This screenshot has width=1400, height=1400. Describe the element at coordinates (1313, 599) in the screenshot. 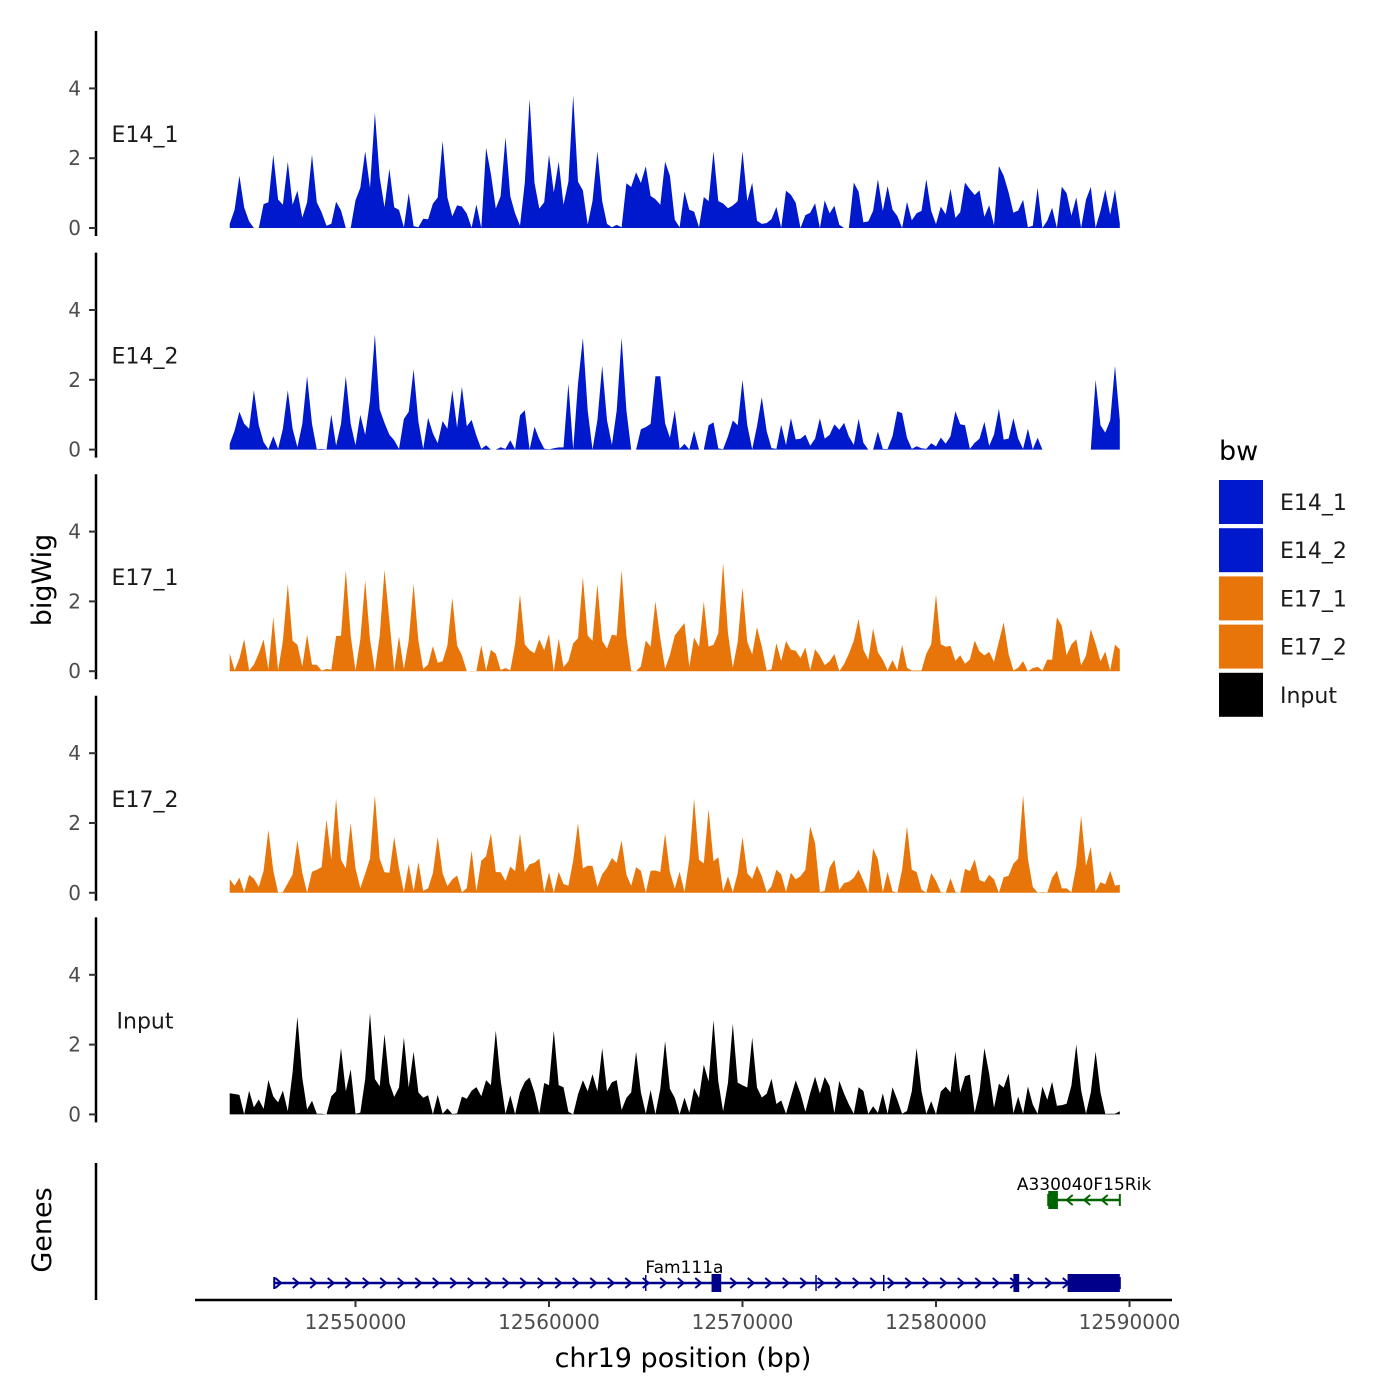

I see `legend-label: E17_1` at that location.